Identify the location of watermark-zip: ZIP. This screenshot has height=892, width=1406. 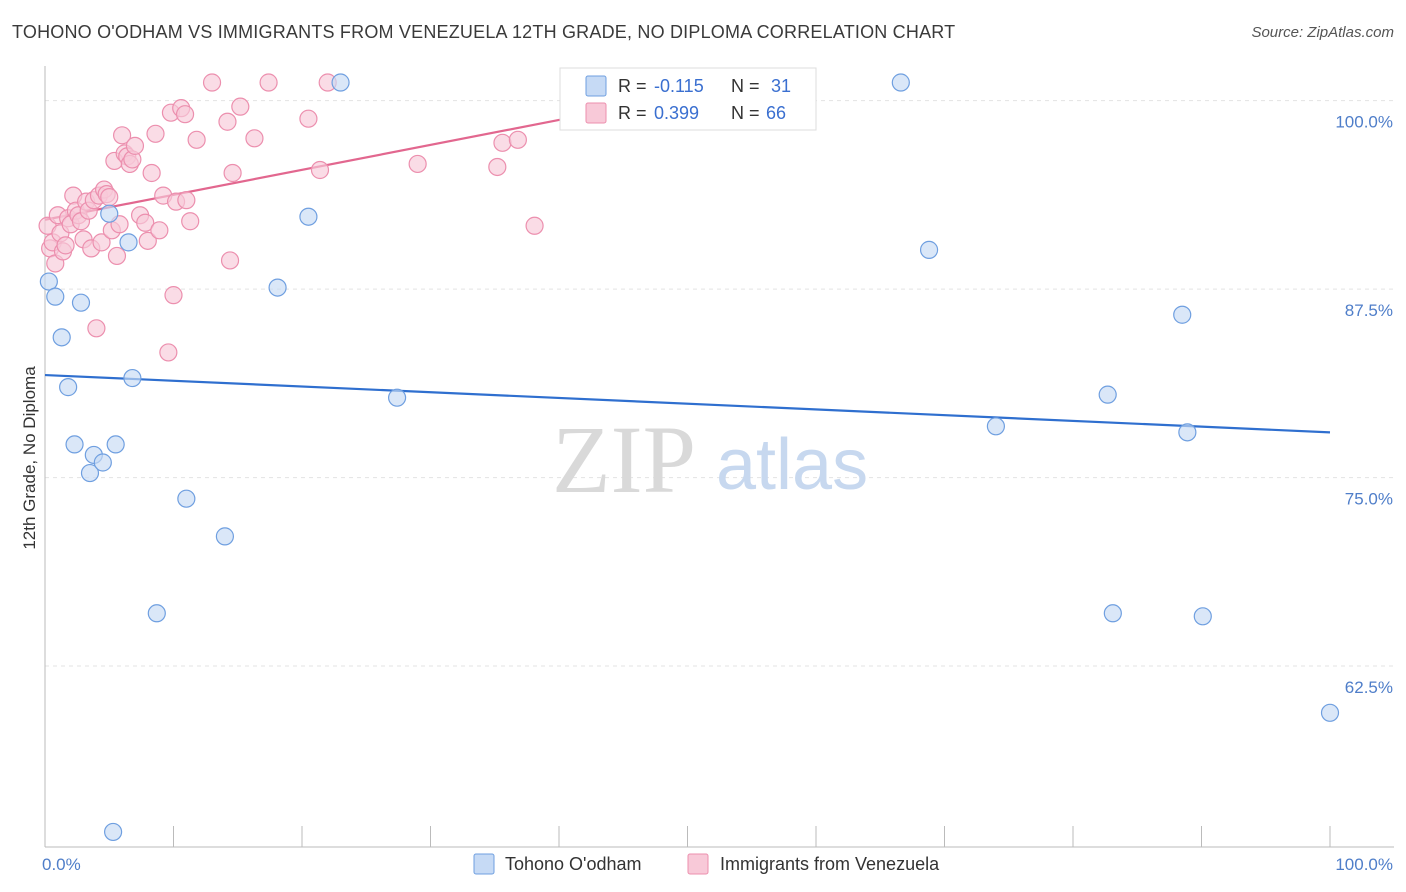
(624, 459).